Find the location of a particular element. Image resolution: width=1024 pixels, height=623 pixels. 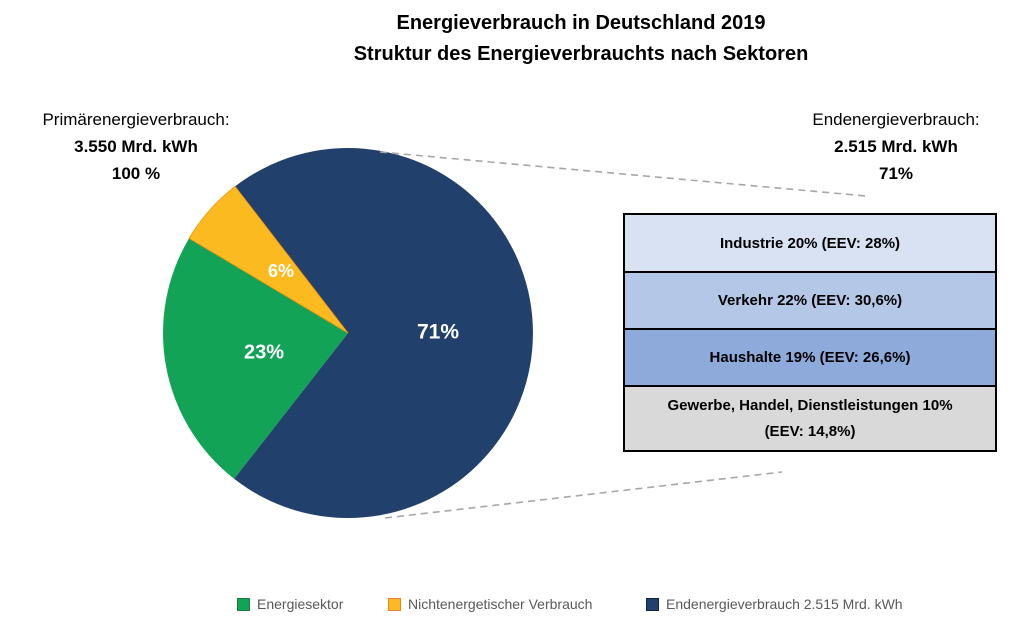

end-energy-amount: 2.515 Mrd. kWh is located at coordinates (896, 146).